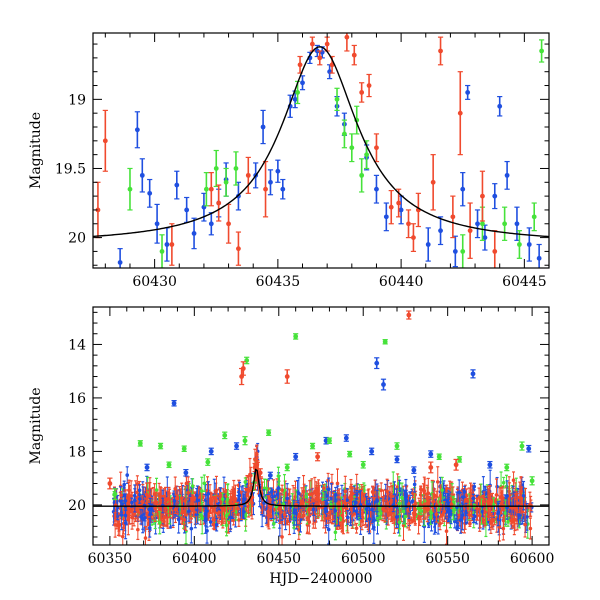 This screenshot has width=600, height=600. I want to click on x-tick-label: 60440, so click(401, 282).